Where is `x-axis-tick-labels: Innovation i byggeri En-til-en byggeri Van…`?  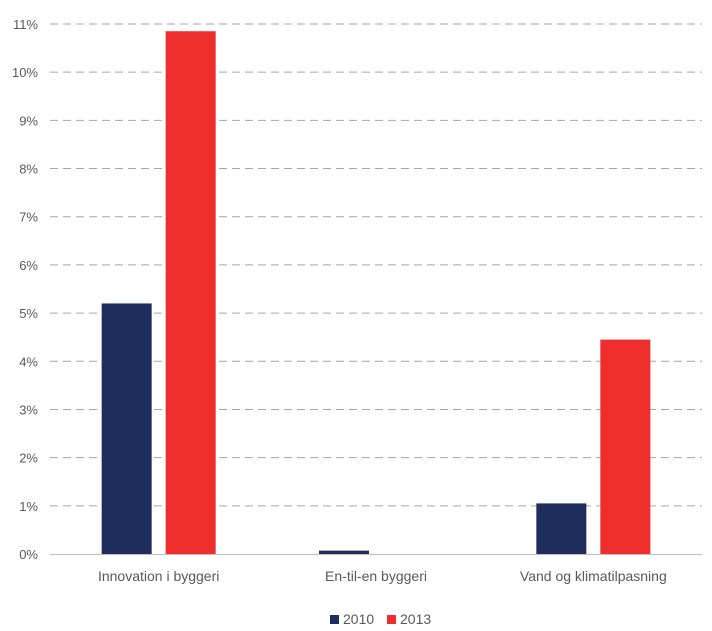 x-axis-tick-labels: Innovation i byggeri En-til-en byggeri Van… is located at coordinates (382, 576).